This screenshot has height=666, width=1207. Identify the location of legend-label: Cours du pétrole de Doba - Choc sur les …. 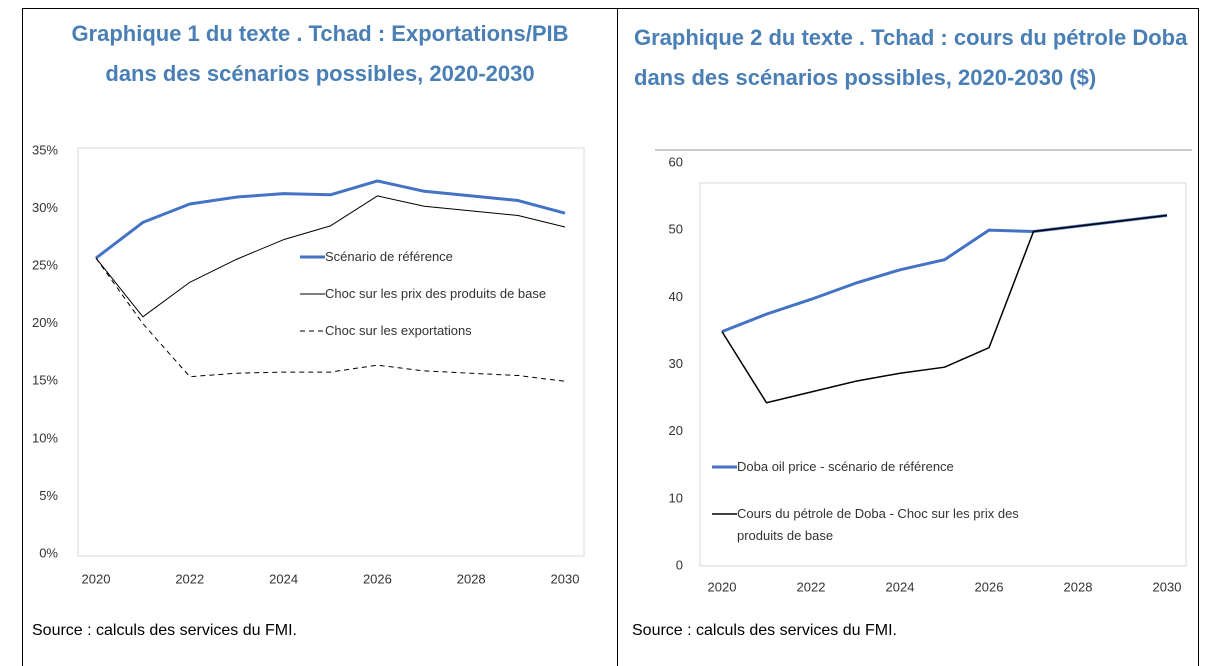
(878, 524).